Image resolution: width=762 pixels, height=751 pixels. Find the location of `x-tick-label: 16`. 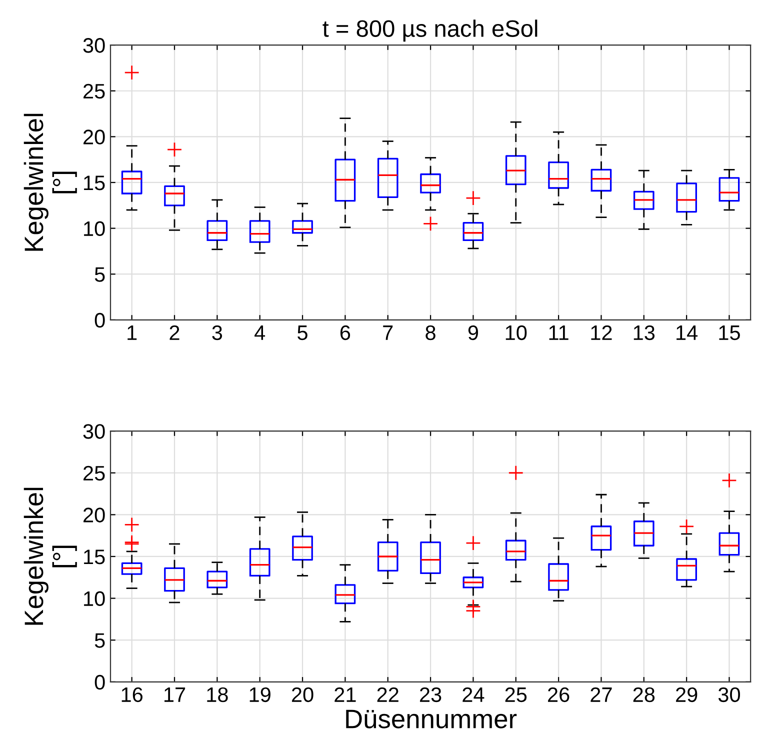

x-tick-label: 16 is located at coordinates (132, 694).